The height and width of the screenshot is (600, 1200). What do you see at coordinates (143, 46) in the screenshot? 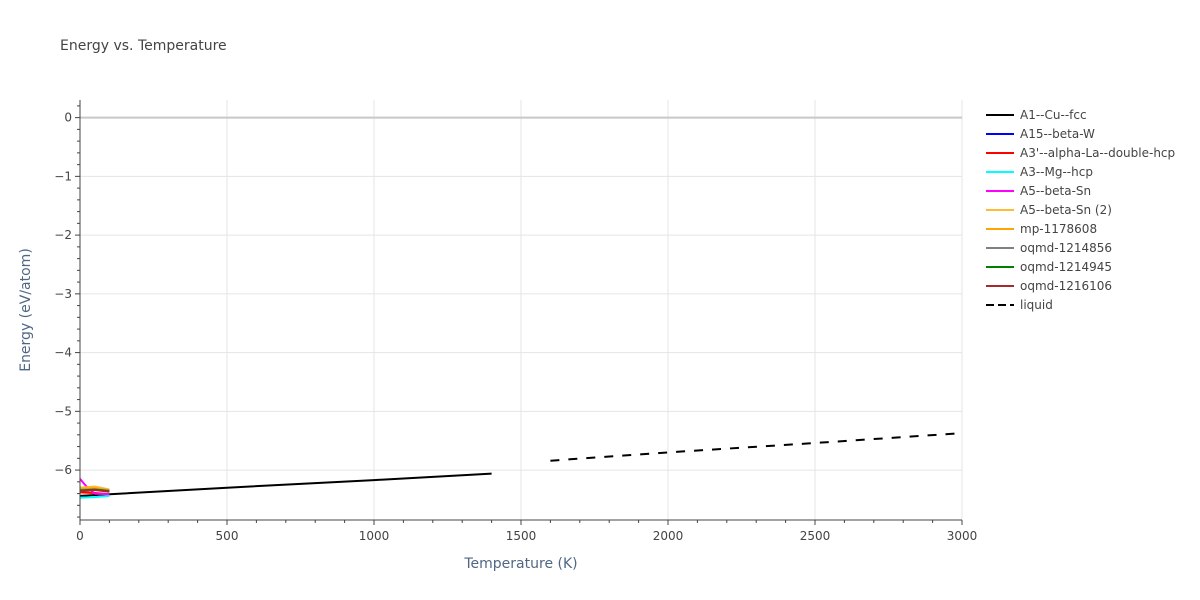
I see `chart-title: Energy vs. Temperature` at bounding box center [143, 46].